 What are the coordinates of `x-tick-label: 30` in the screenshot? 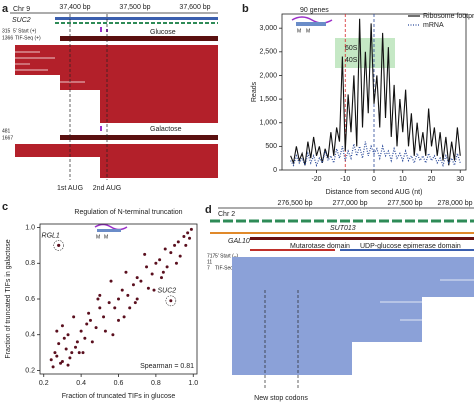 It's located at (460, 179).